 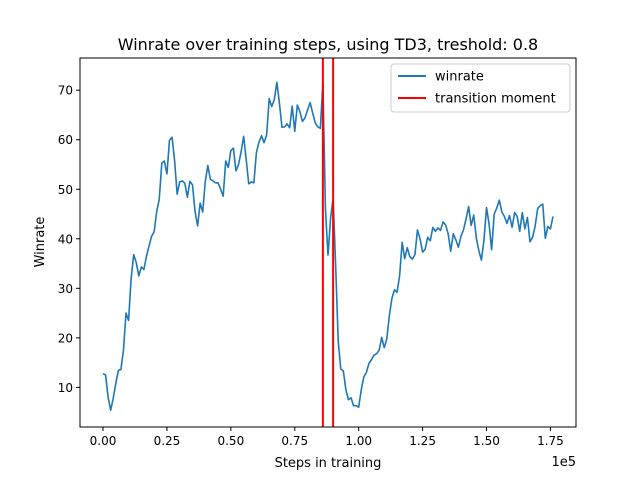 I want to click on legend-label-transition-moment: transition moment, so click(x=495, y=99).